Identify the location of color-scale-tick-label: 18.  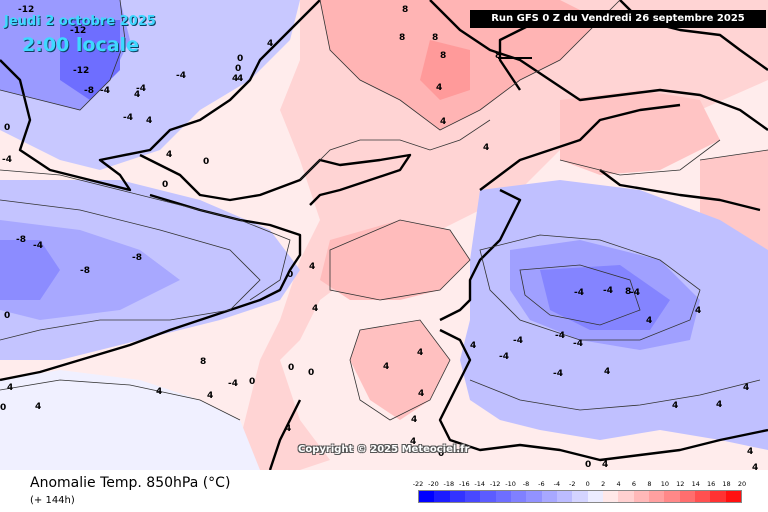
(726, 484).